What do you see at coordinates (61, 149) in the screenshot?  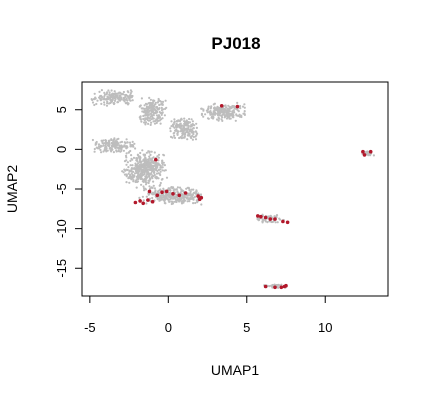 I see `y-tick-label: 0` at bounding box center [61, 149].